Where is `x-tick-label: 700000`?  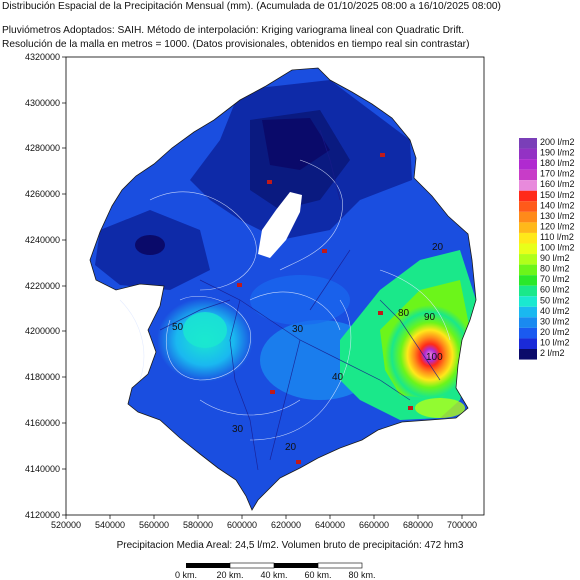 x-tick-label: 700000 is located at coordinates (462, 525).